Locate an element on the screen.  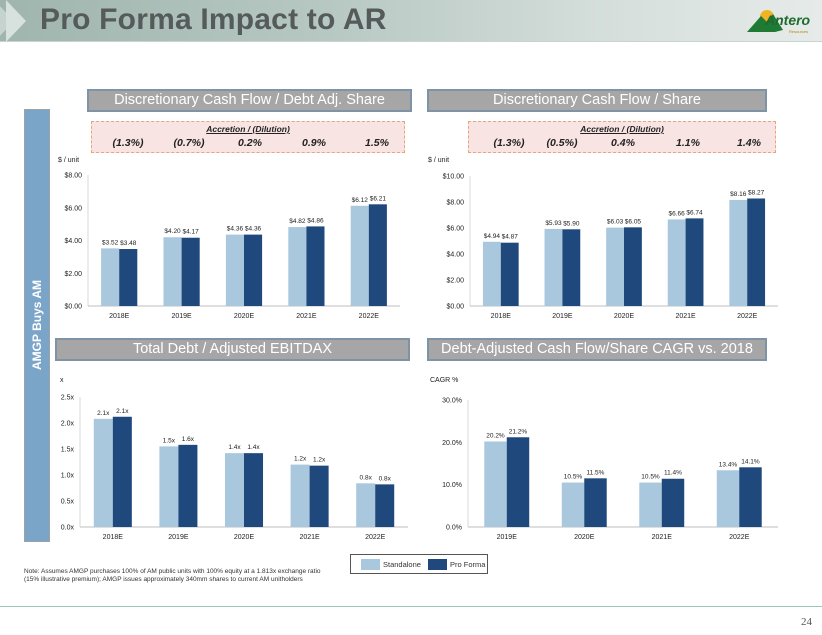
data-label: $6.03 is located at coordinates (615, 222).